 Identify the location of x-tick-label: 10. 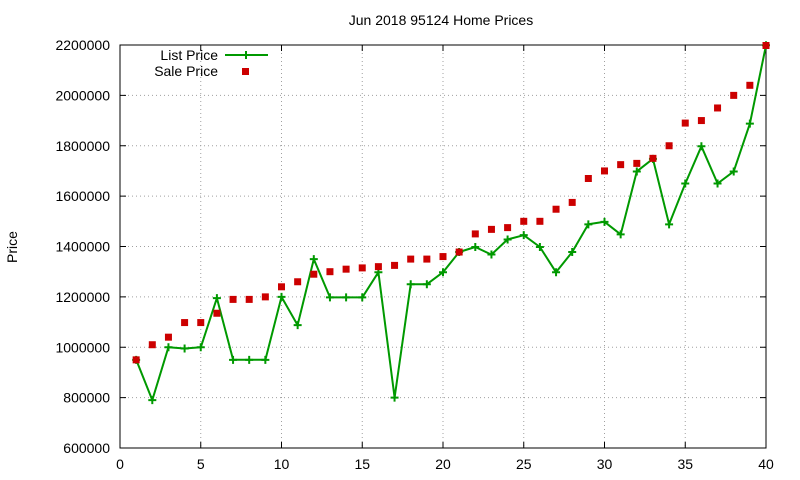
(282, 464).